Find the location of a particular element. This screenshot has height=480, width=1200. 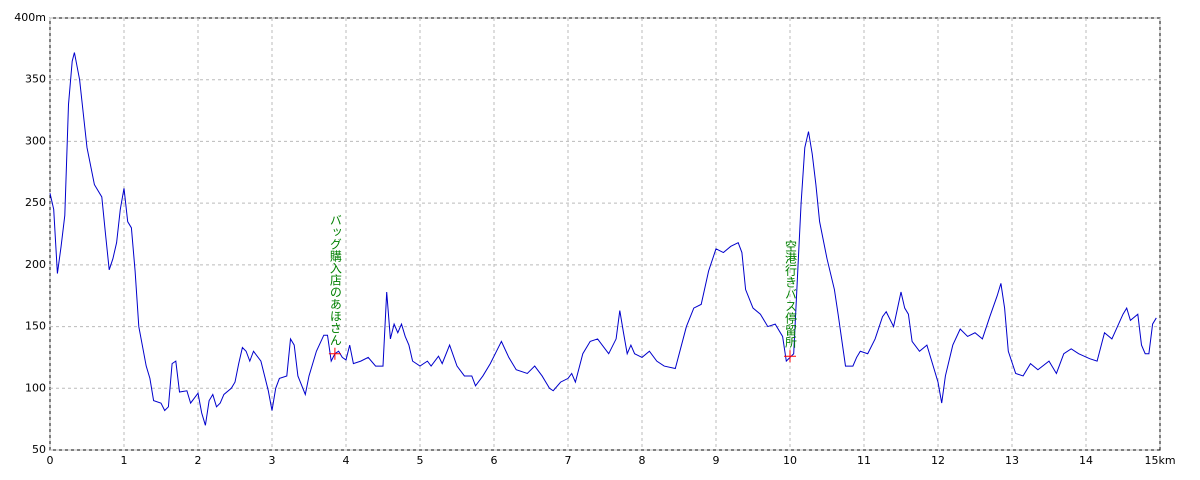

y-tick-label: 250 is located at coordinates (35, 202).